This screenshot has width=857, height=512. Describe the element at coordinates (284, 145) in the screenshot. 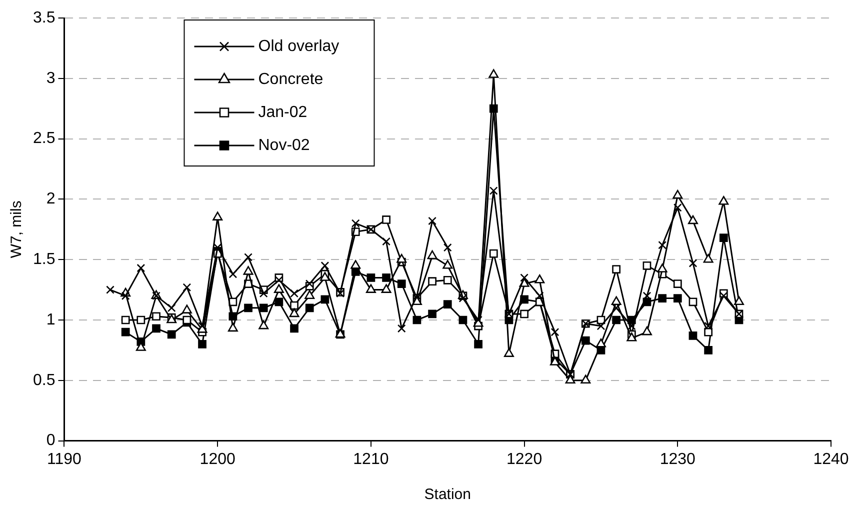

I see `legend-label: Nov-02` at that location.